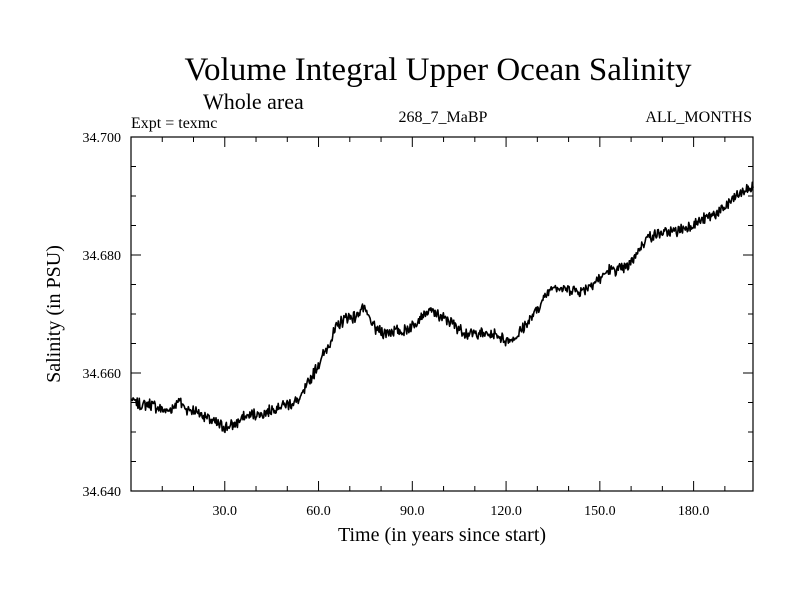 The width and height of the screenshot is (800, 600). I want to click on x-tick-labels: 30.0 60.0 90.0 120.0 150.0 180.0, so click(461, 511).